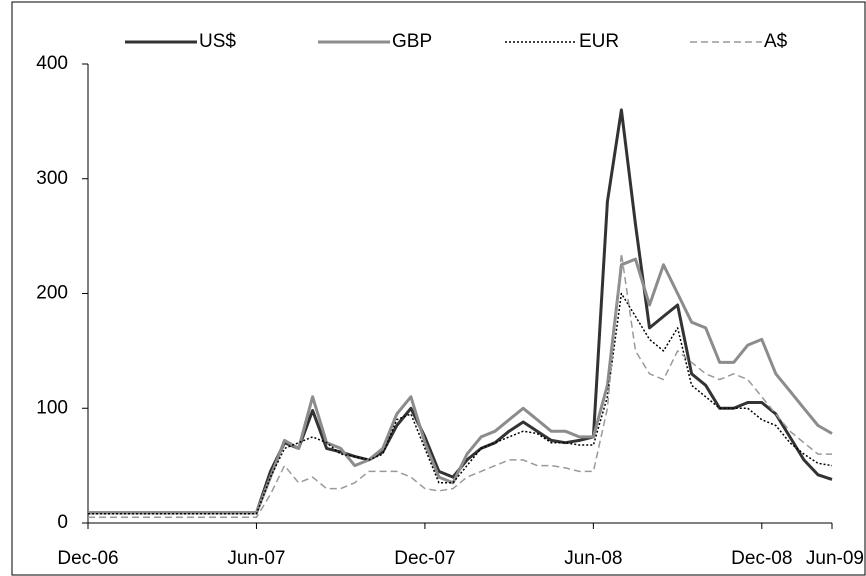  I want to click on x-tick-label: Jun-08, so click(593, 558).